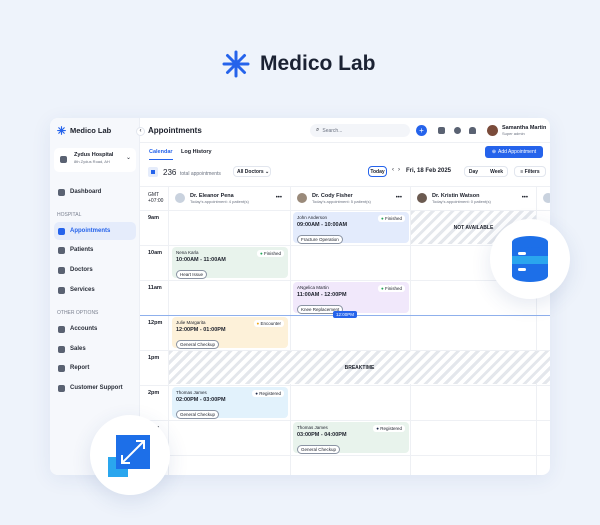 The width and height of the screenshot is (600, 525). I want to click on user-icon, so click(61, 250).